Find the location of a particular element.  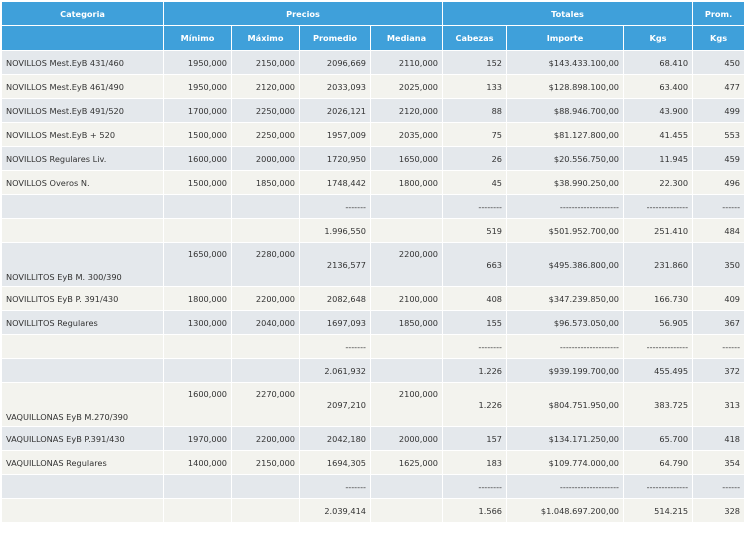

cell-promedio: 2026,121 is located at coordinates (335, 110).